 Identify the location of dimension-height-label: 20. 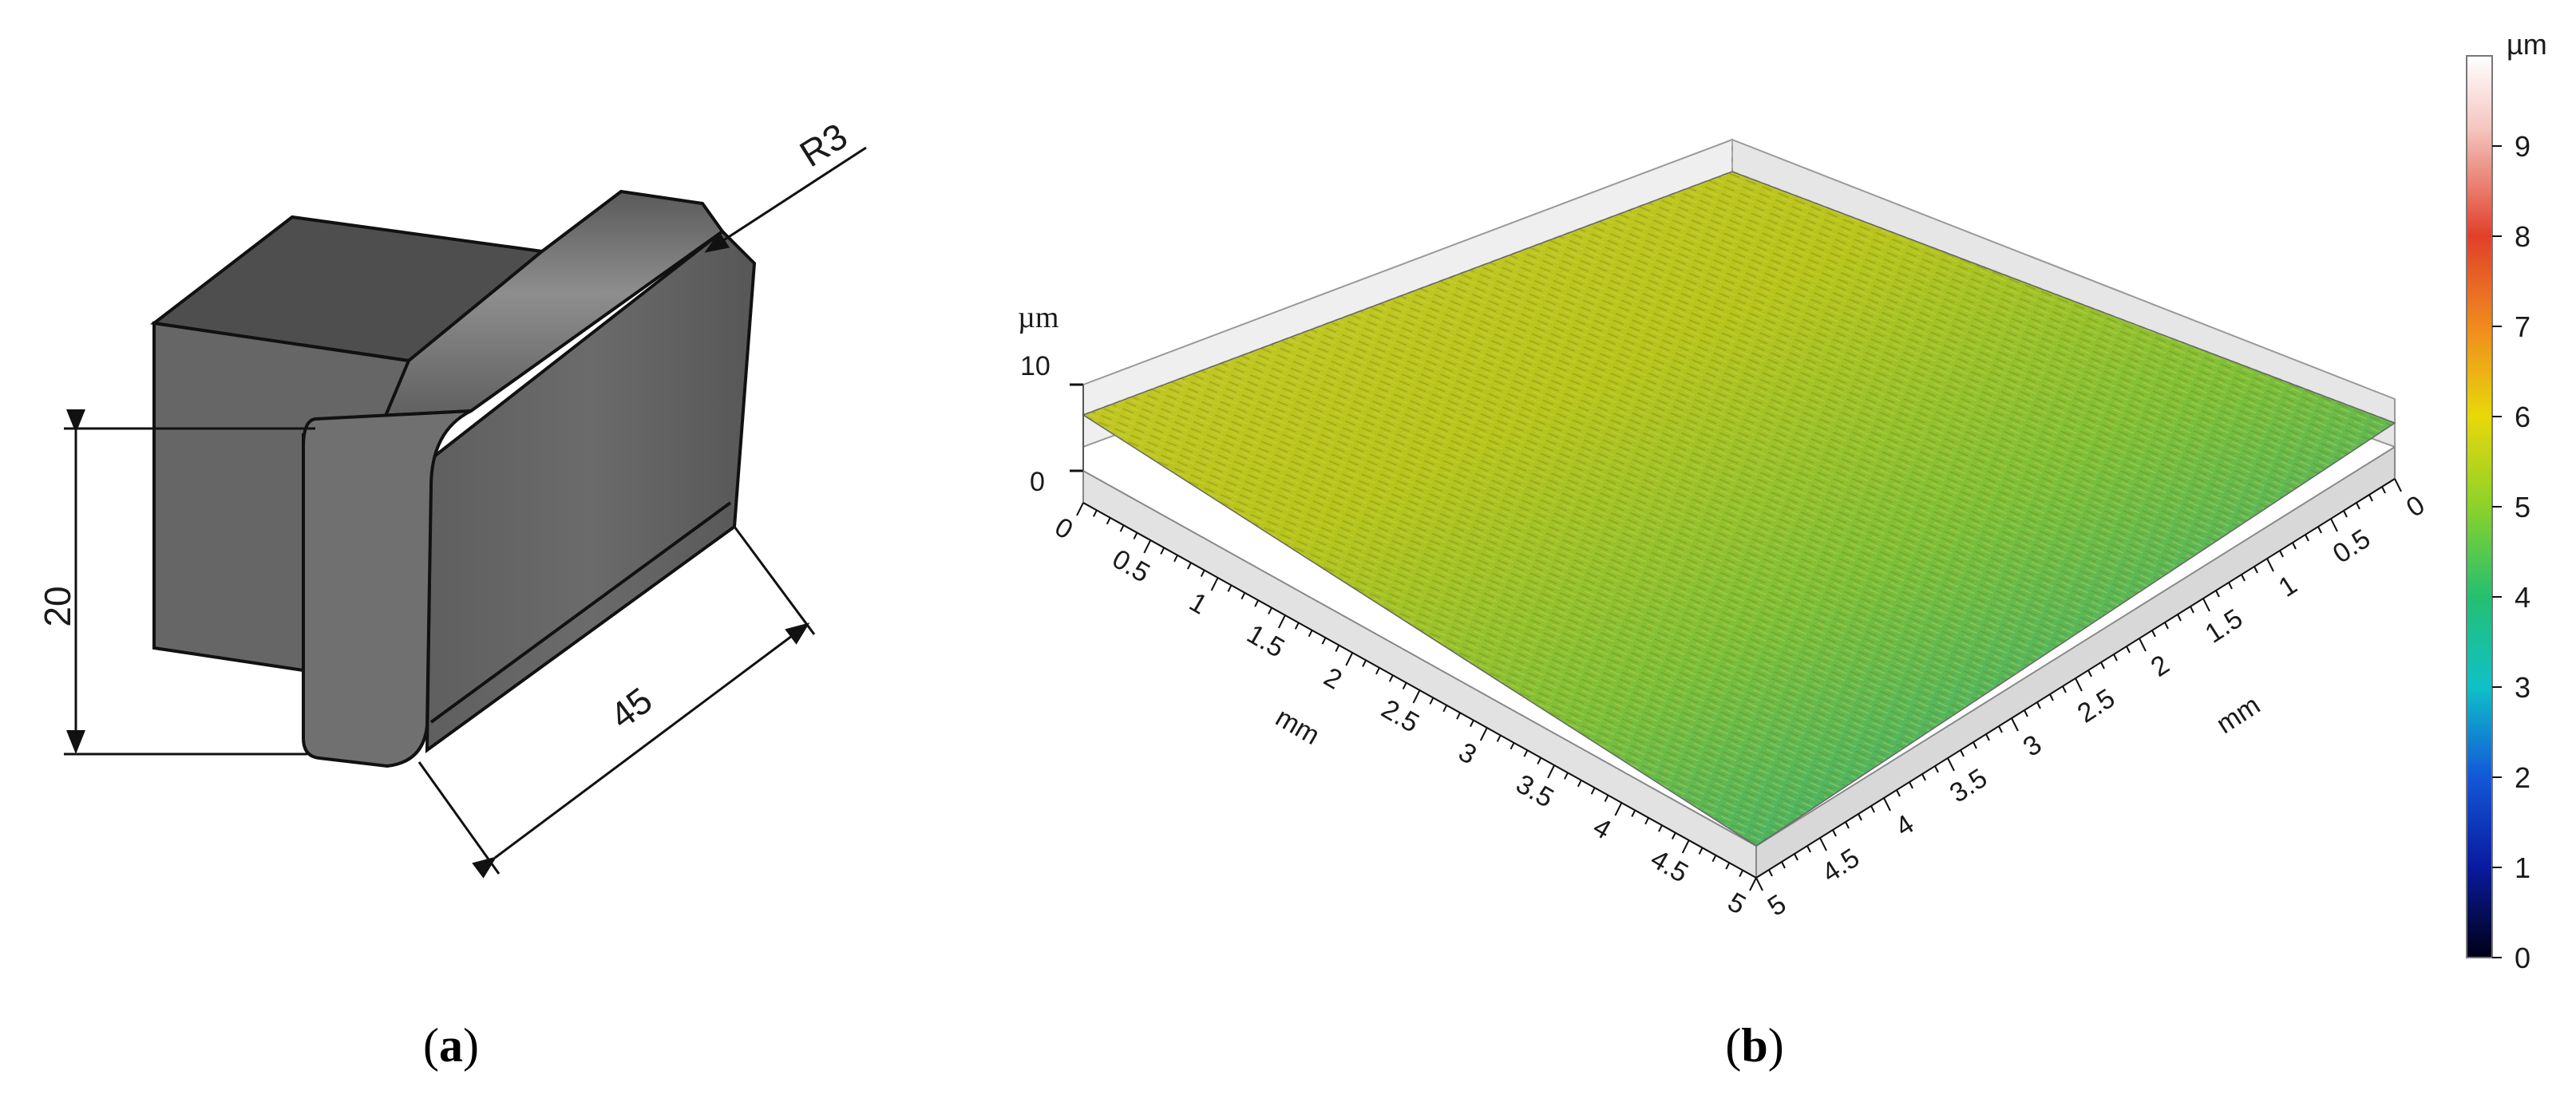
(57, 606).